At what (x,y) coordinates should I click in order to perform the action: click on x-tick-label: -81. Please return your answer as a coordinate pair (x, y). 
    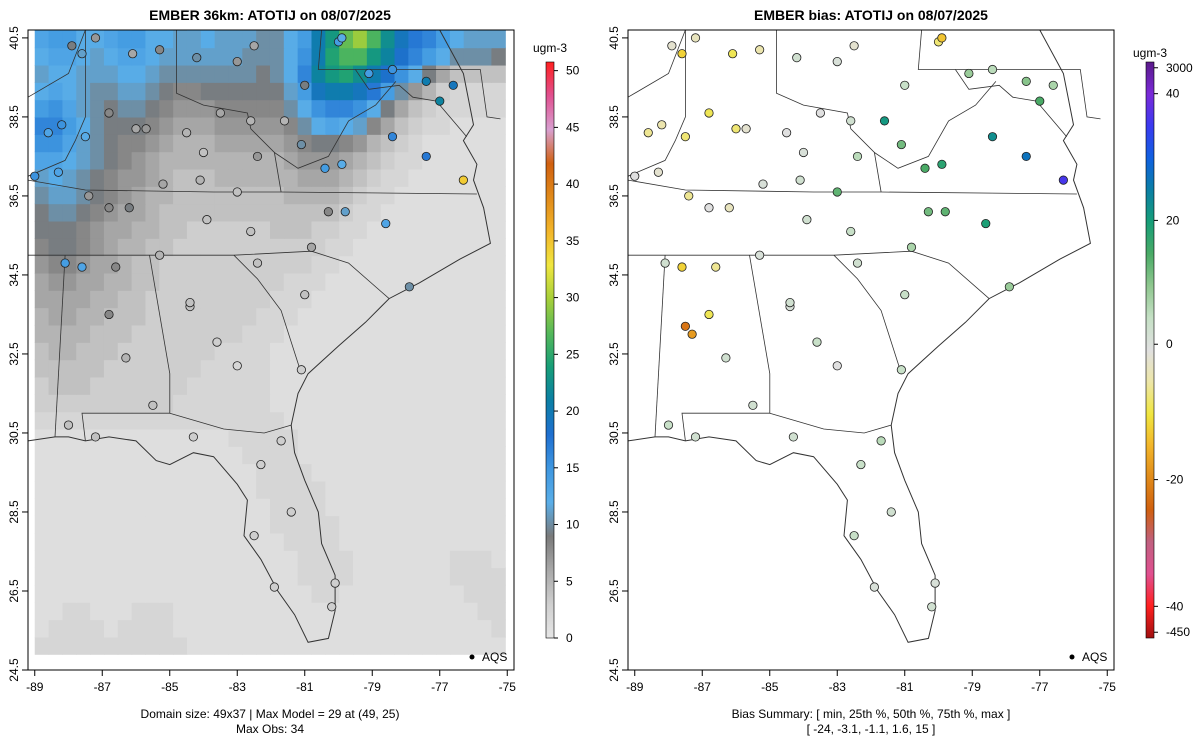
    Looking at the image, I should click on (905, 687).